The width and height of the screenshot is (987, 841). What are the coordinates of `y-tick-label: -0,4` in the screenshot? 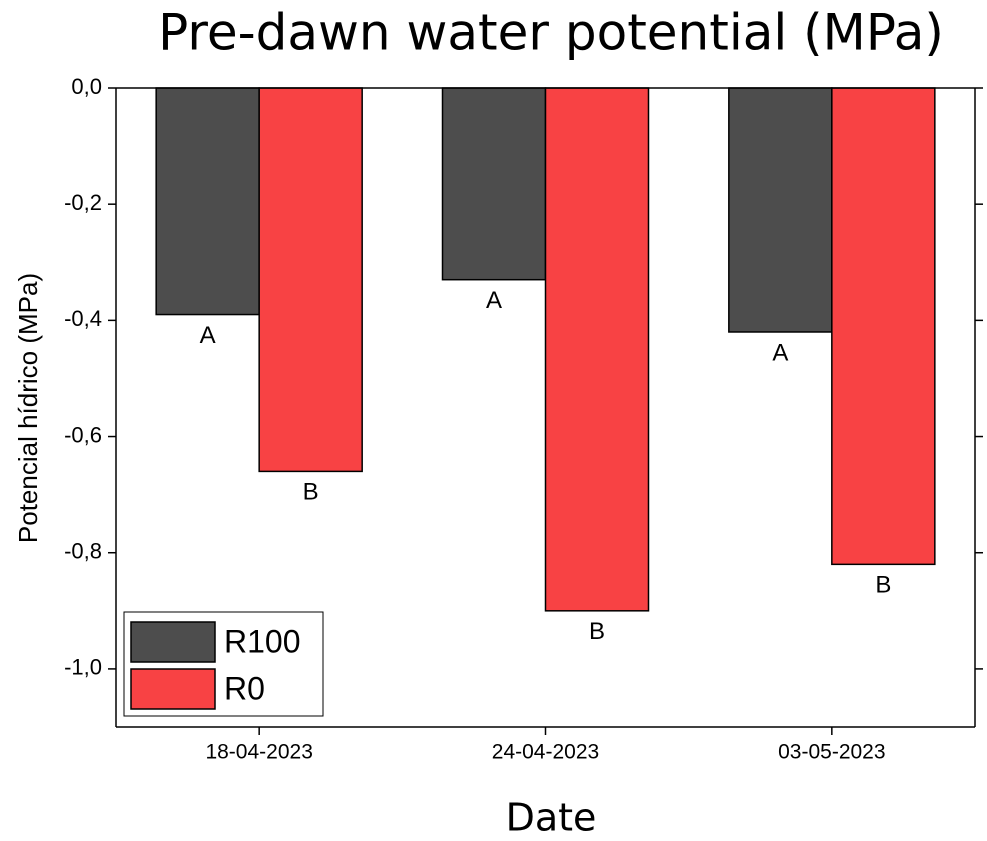 It's located at (83, 318).